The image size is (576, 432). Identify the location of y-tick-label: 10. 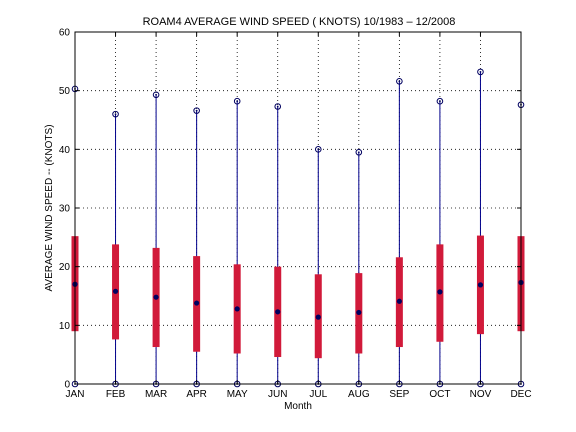
(65, 326).